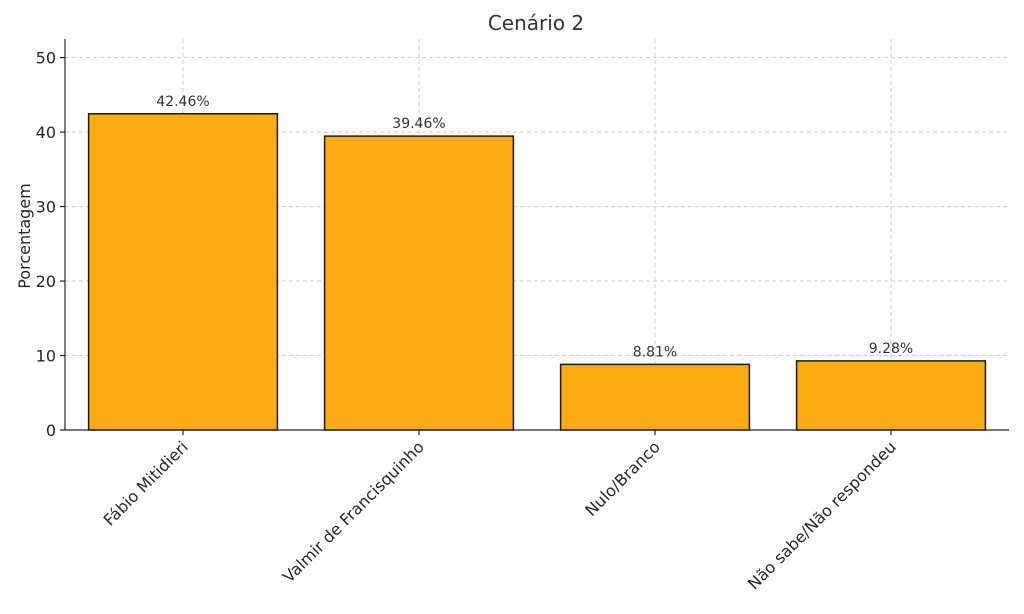 This screenshot has width=1024, height=614. Describe the element at coordinates (655, 352) in the screenshot. I see `bar-value-label: 8.81%` at that location.